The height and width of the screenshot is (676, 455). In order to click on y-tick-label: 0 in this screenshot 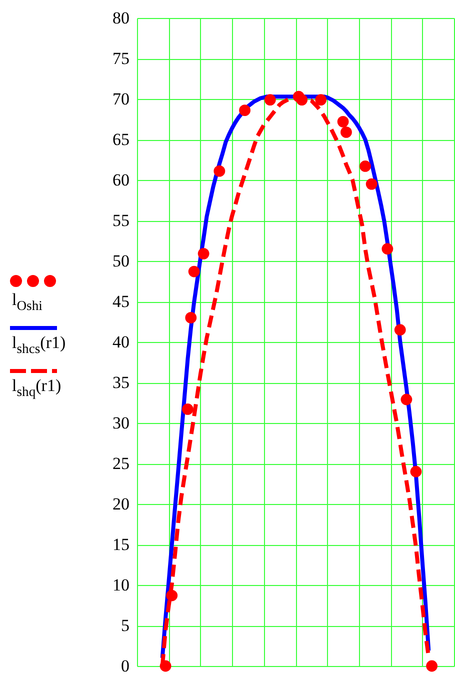, I will do `click(125, 666)`.